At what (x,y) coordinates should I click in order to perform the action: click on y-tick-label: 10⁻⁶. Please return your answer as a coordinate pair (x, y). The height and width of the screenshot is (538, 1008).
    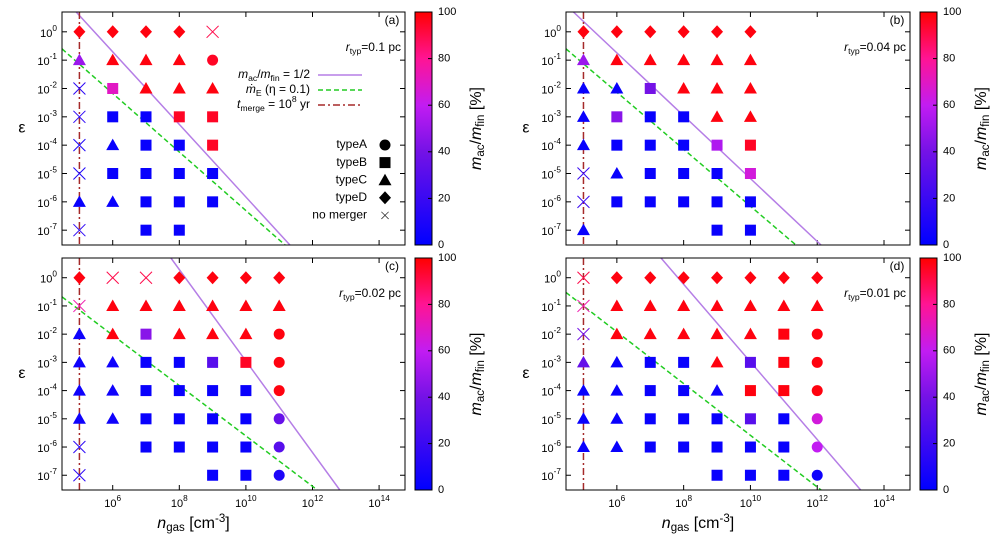
    Looking at the image, I should click on (47, 202).